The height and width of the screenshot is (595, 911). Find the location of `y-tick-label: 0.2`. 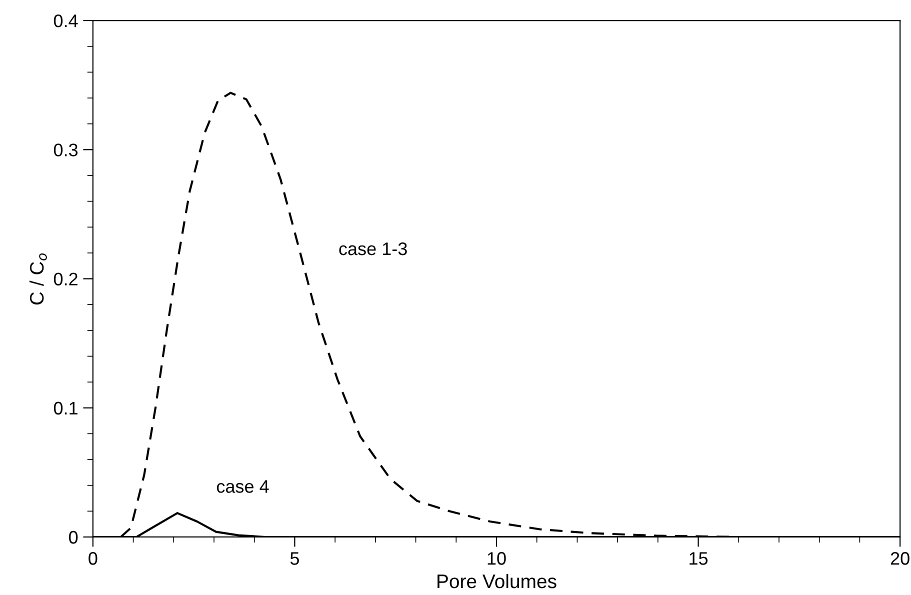

y-tick-label: 0.2 is located at coordinates (66, 279).